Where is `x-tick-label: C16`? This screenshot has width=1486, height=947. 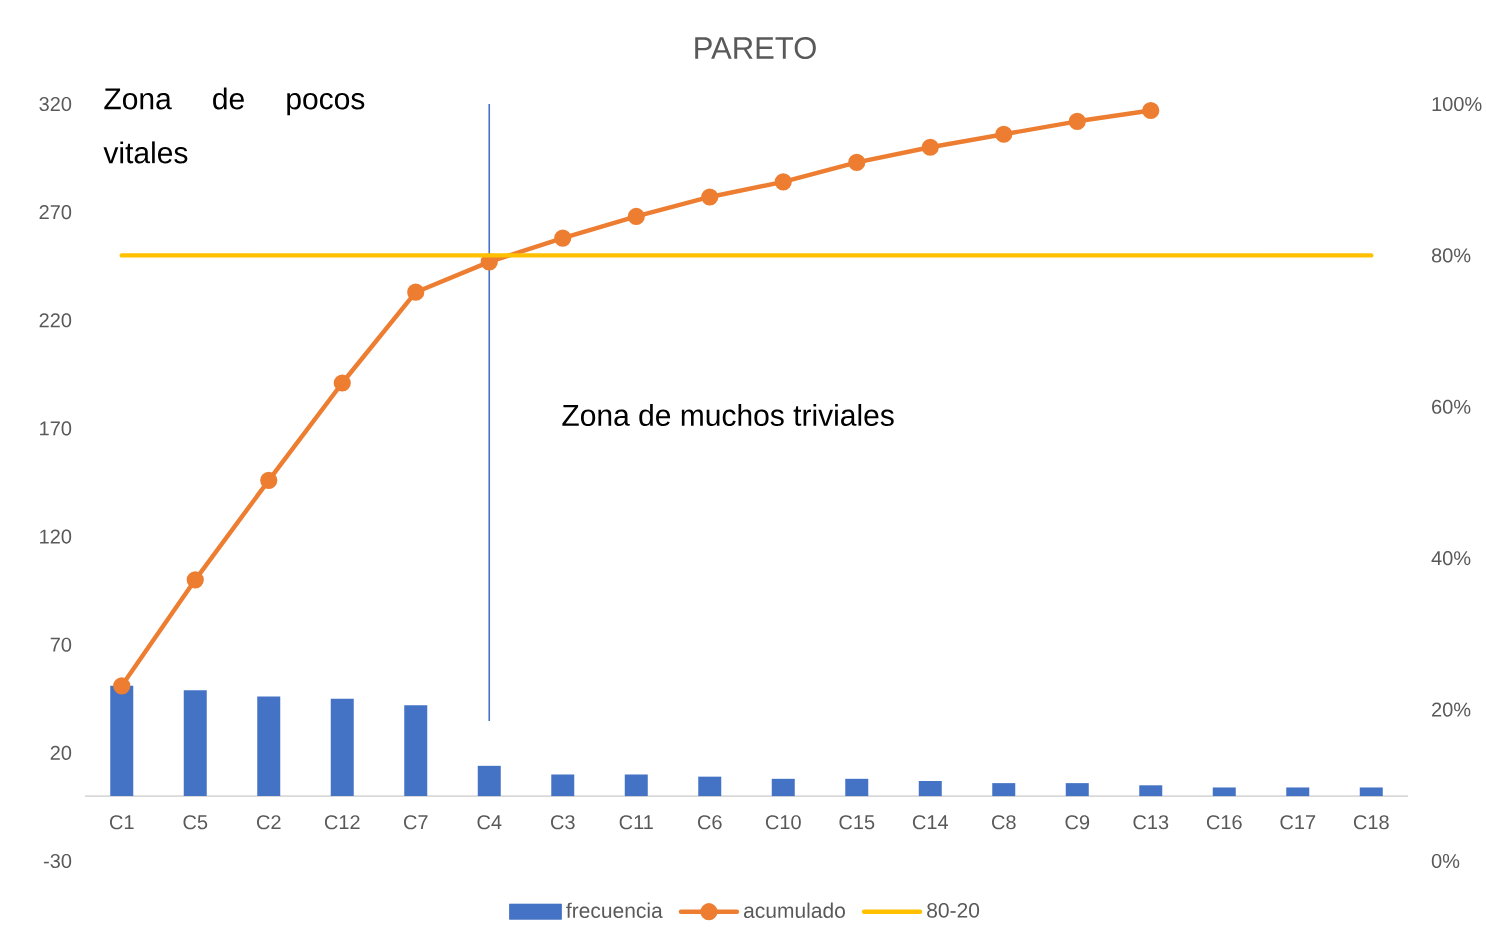 x-tick-label: C16 is located at coordinates (1224, 822).